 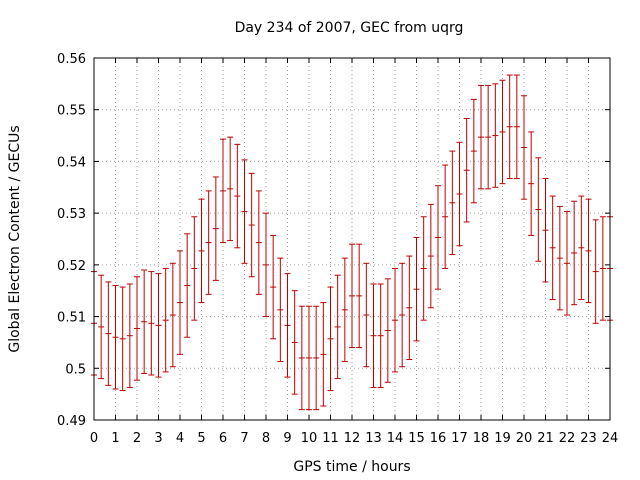 I want to click on x-tick-label: 0, so click(x=94, y=438).